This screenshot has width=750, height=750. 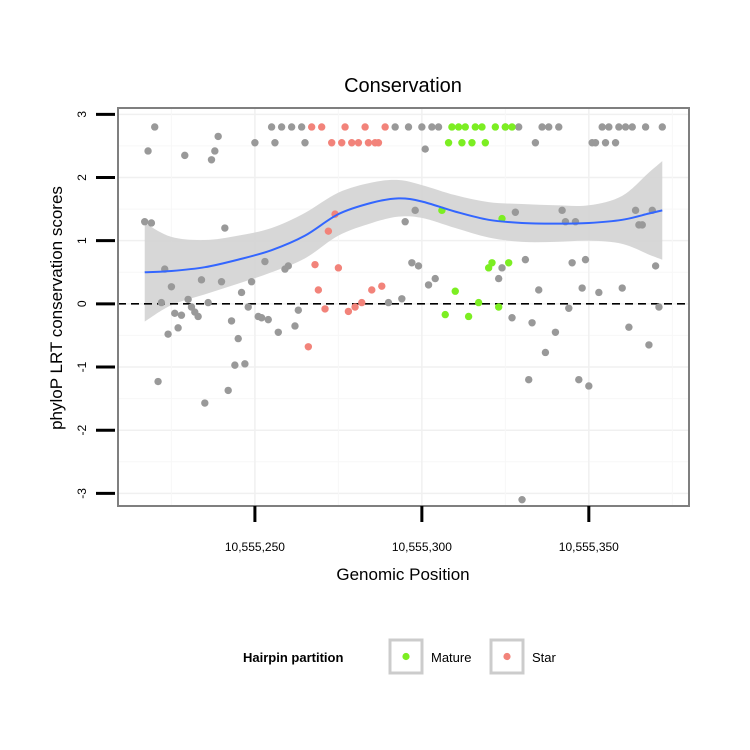 I want to click on x-tick-label: 10,555,300, so click(x=422, y=547).